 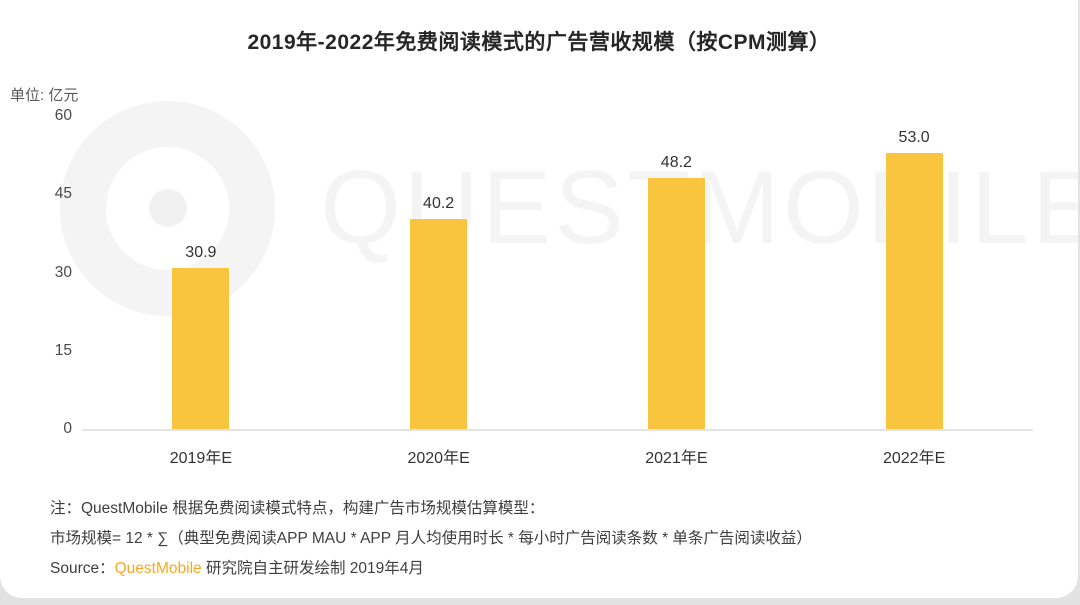 What do you see at coordinates (158, 568) in the screenshot?
I see `source-brand: QuestMobile` at bounding box center [158, 568].